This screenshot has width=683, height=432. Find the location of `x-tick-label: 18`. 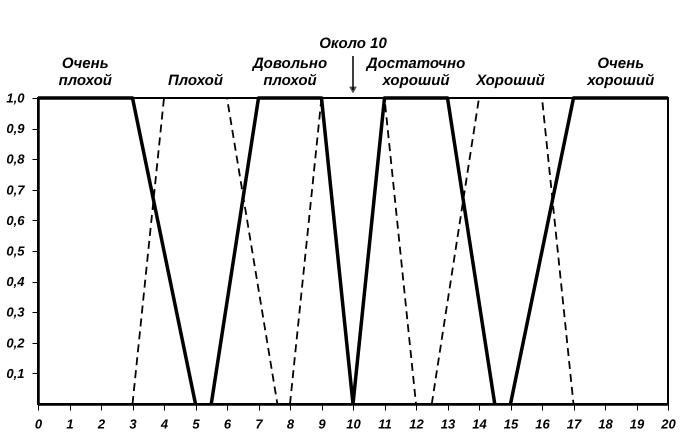

x-tick-label: 18 is located at coordinates (606, 424).